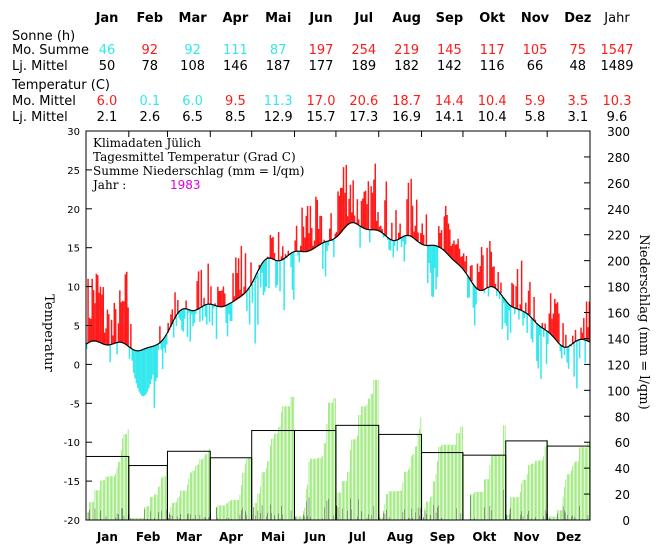  I want to click on table-year-cell: 9.6, so click(617, 117).